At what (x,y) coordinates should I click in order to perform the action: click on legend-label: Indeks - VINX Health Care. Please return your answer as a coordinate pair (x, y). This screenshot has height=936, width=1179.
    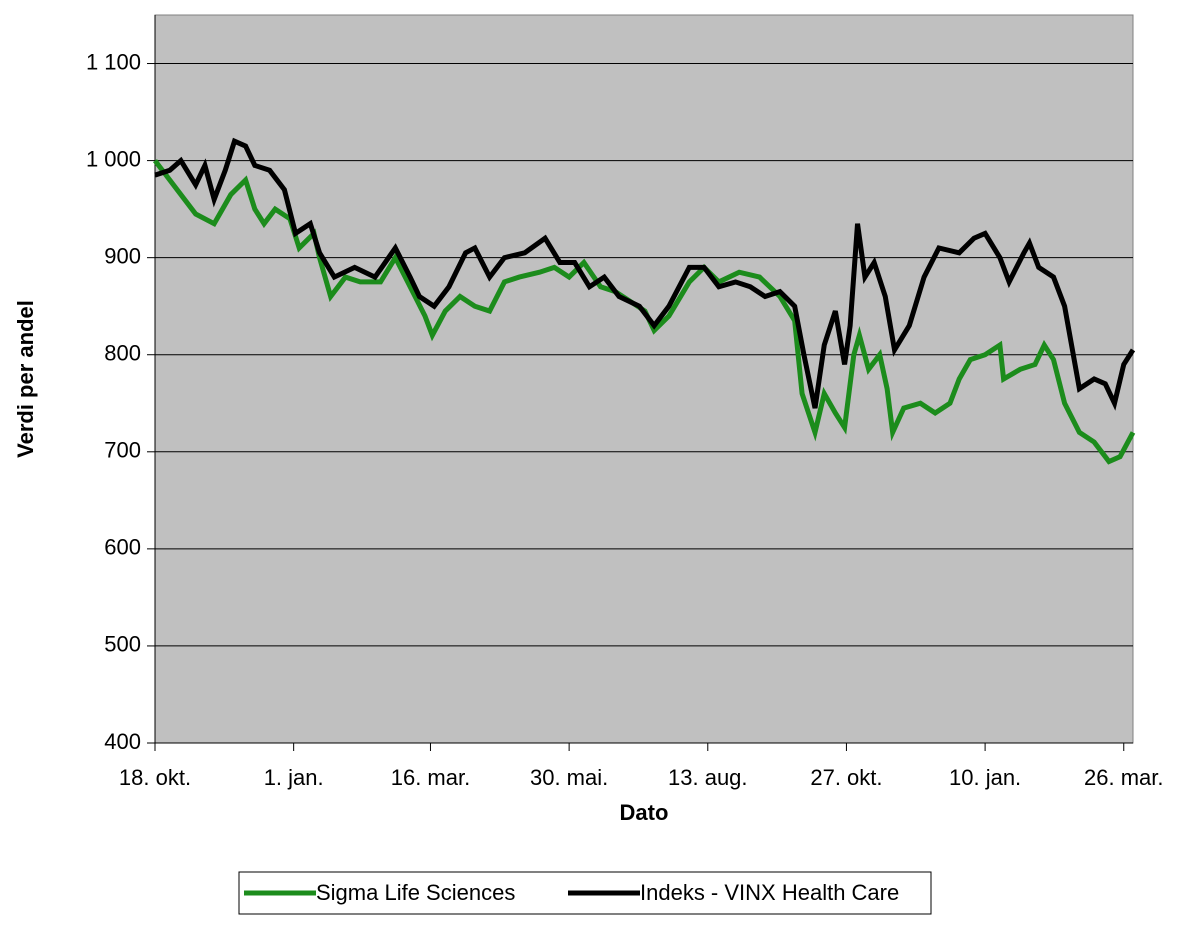
    Looking at the image, I should click on (769, 892).